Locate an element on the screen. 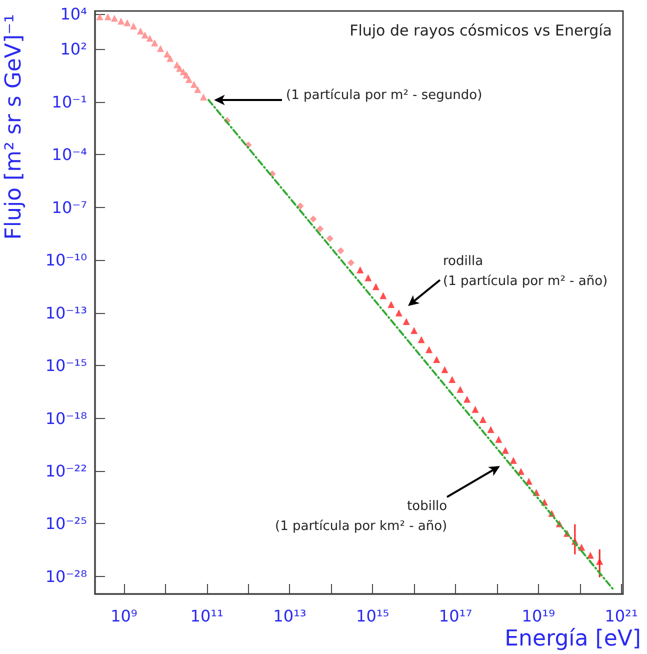  y-axis-title: Flujo [m² sr s GeV]⁻¹ is located at coordinates (14, 127).